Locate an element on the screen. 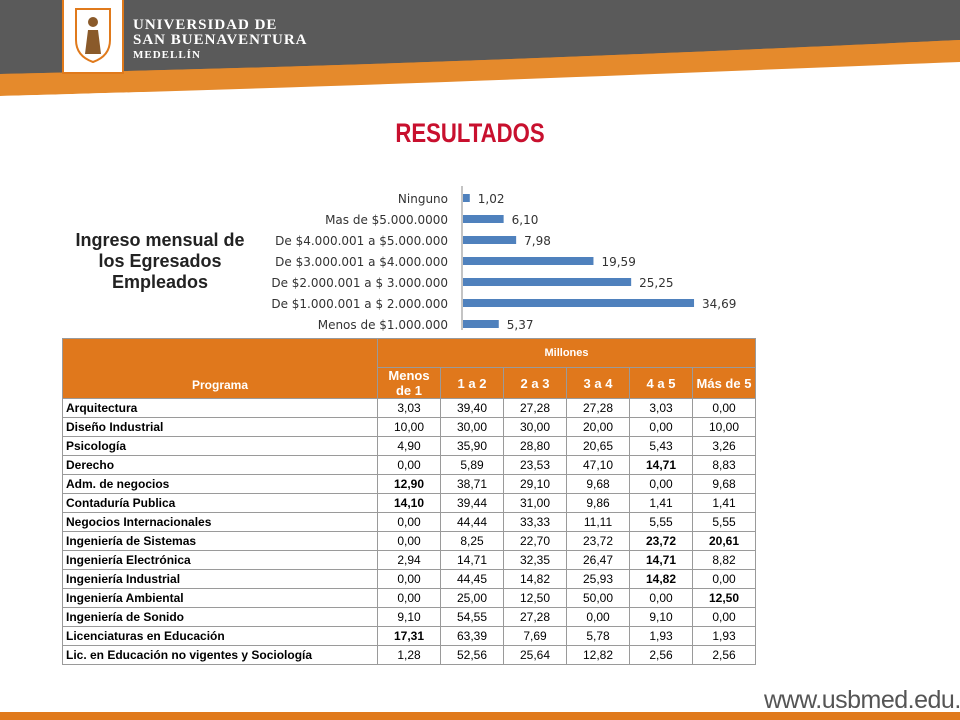  value-cell: 38,71 is located at coordinates (472, 484).